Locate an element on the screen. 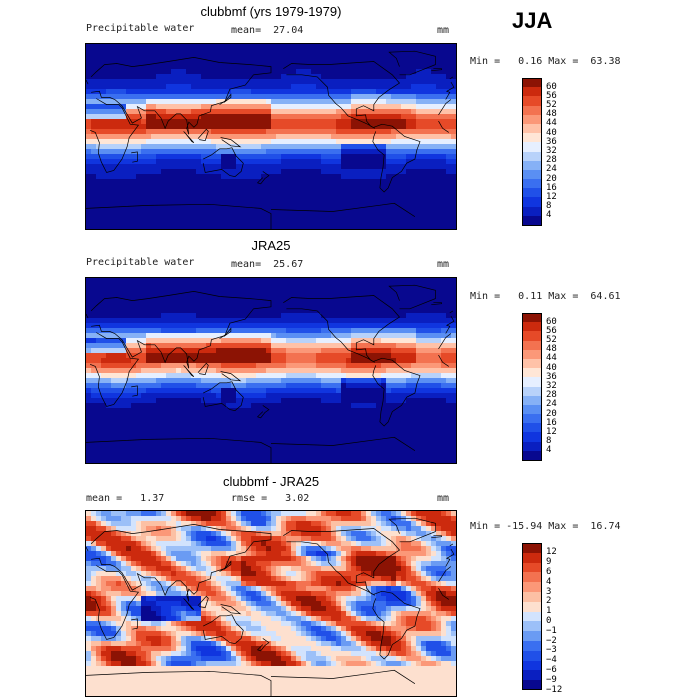  colorbar-tick-label: −1 is located at coordinates (551, 630).